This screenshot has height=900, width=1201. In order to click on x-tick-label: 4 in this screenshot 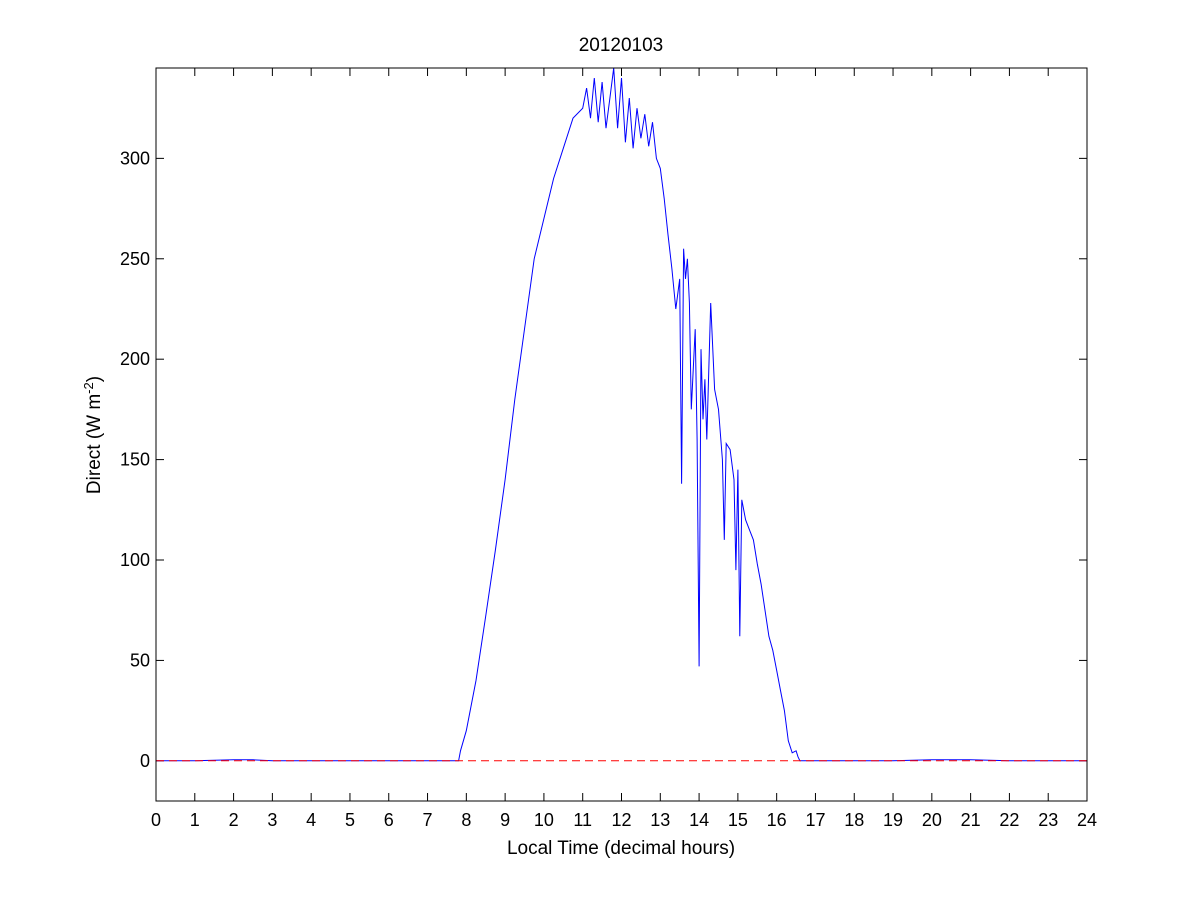, I will do `click(311, 820)`.